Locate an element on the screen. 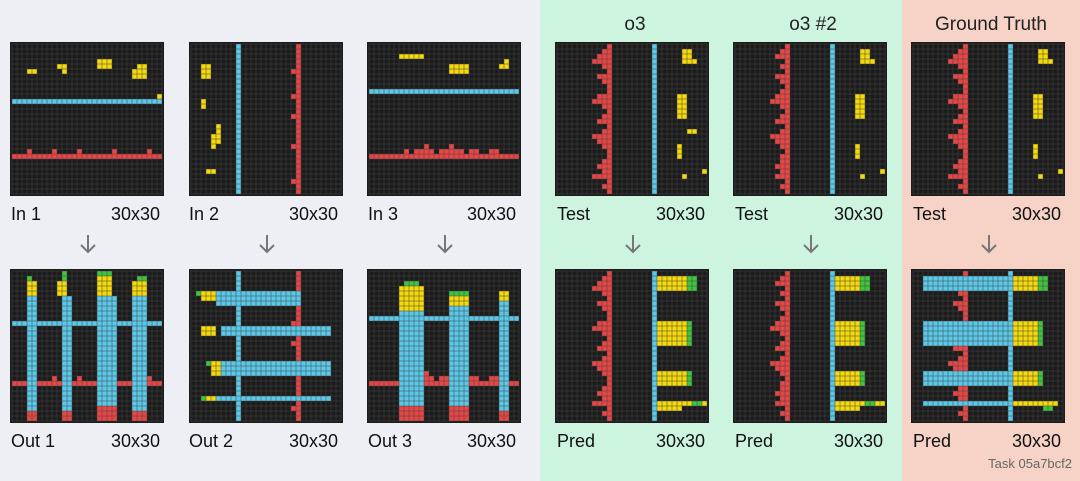  grid-out1 is located at coordinates (87, 346).